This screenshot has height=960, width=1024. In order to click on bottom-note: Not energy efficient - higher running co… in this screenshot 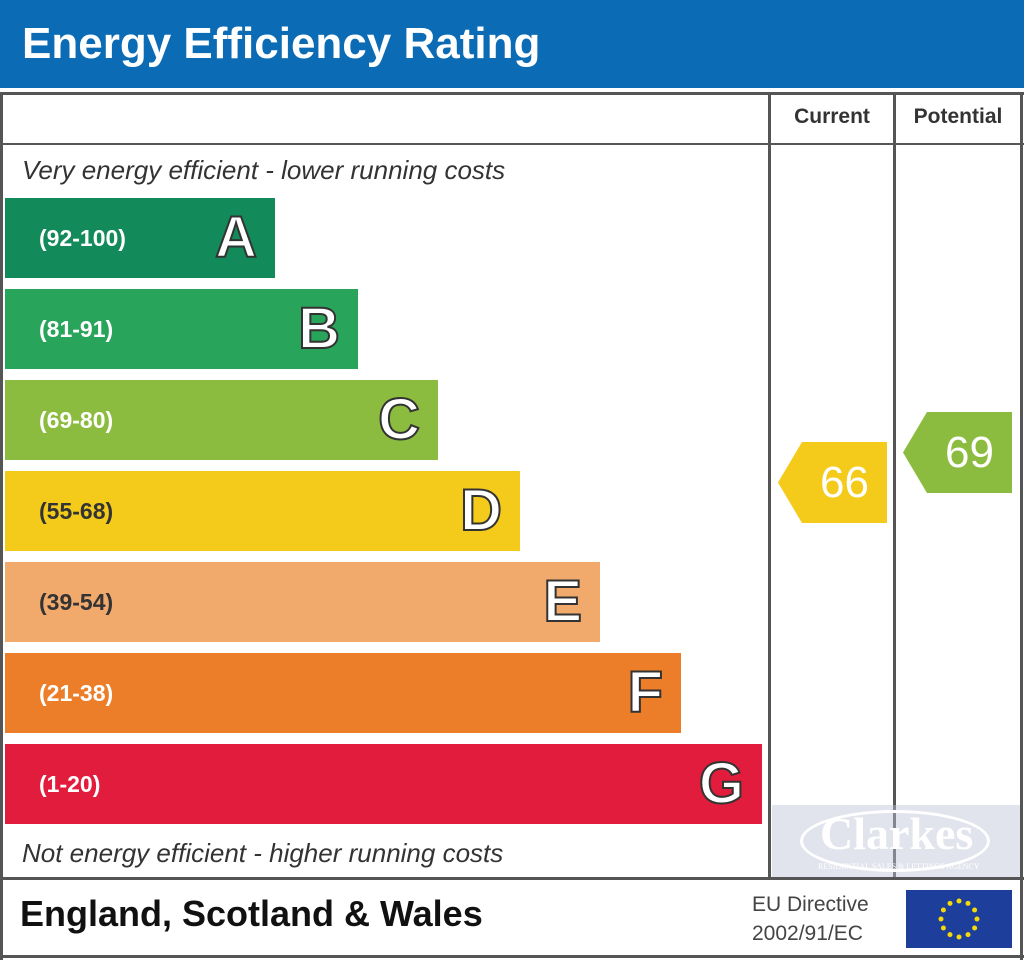, I will do `click(263, 853)`.